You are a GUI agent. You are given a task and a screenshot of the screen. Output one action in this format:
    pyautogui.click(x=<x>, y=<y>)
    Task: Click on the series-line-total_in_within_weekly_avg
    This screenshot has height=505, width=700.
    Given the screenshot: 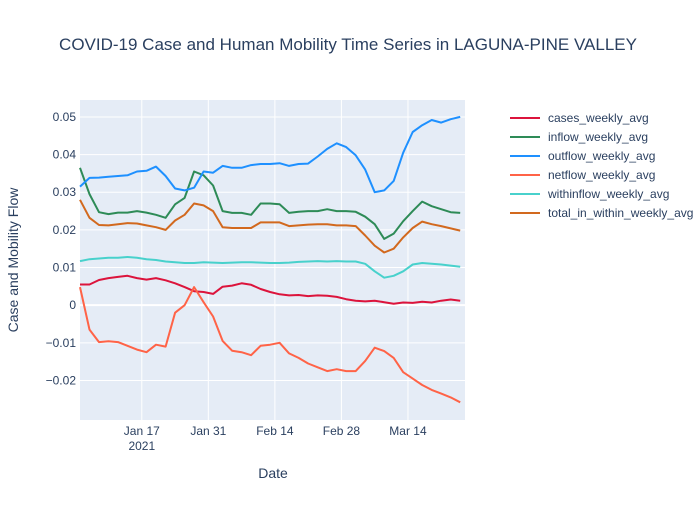 What is the action you would take?
    pyautogui.click(x=270, y=226)
    